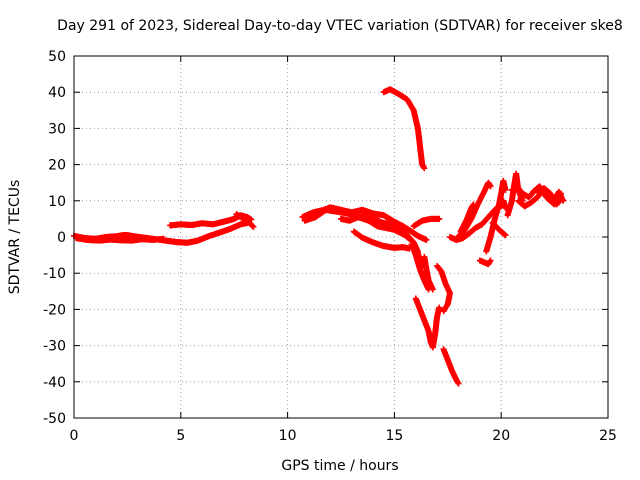  What do you see at coordinates (501, 436) in the screenshot?
I see `x-tick-label: 20` at bounding box center [501, 436].